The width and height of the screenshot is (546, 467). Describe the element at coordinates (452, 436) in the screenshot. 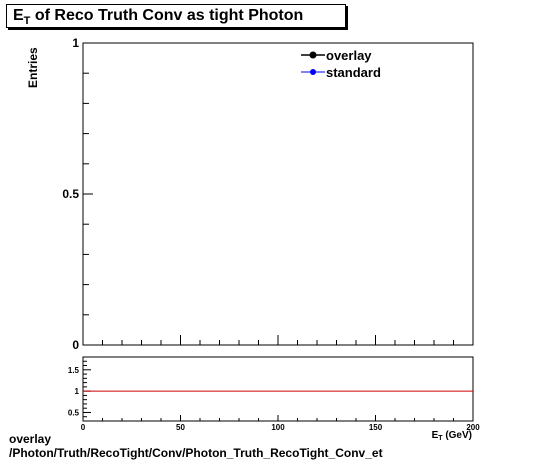

I see `x-axis-label: ET (GeV)` at that location.